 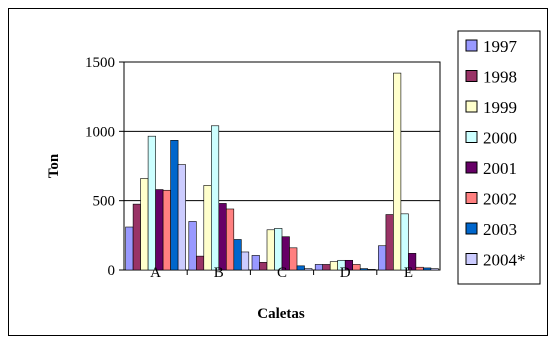 What do you see at coordinates (112, 271) in the screenshot?
I see `y-tick-label: 0` at bounding box center [112, 271].